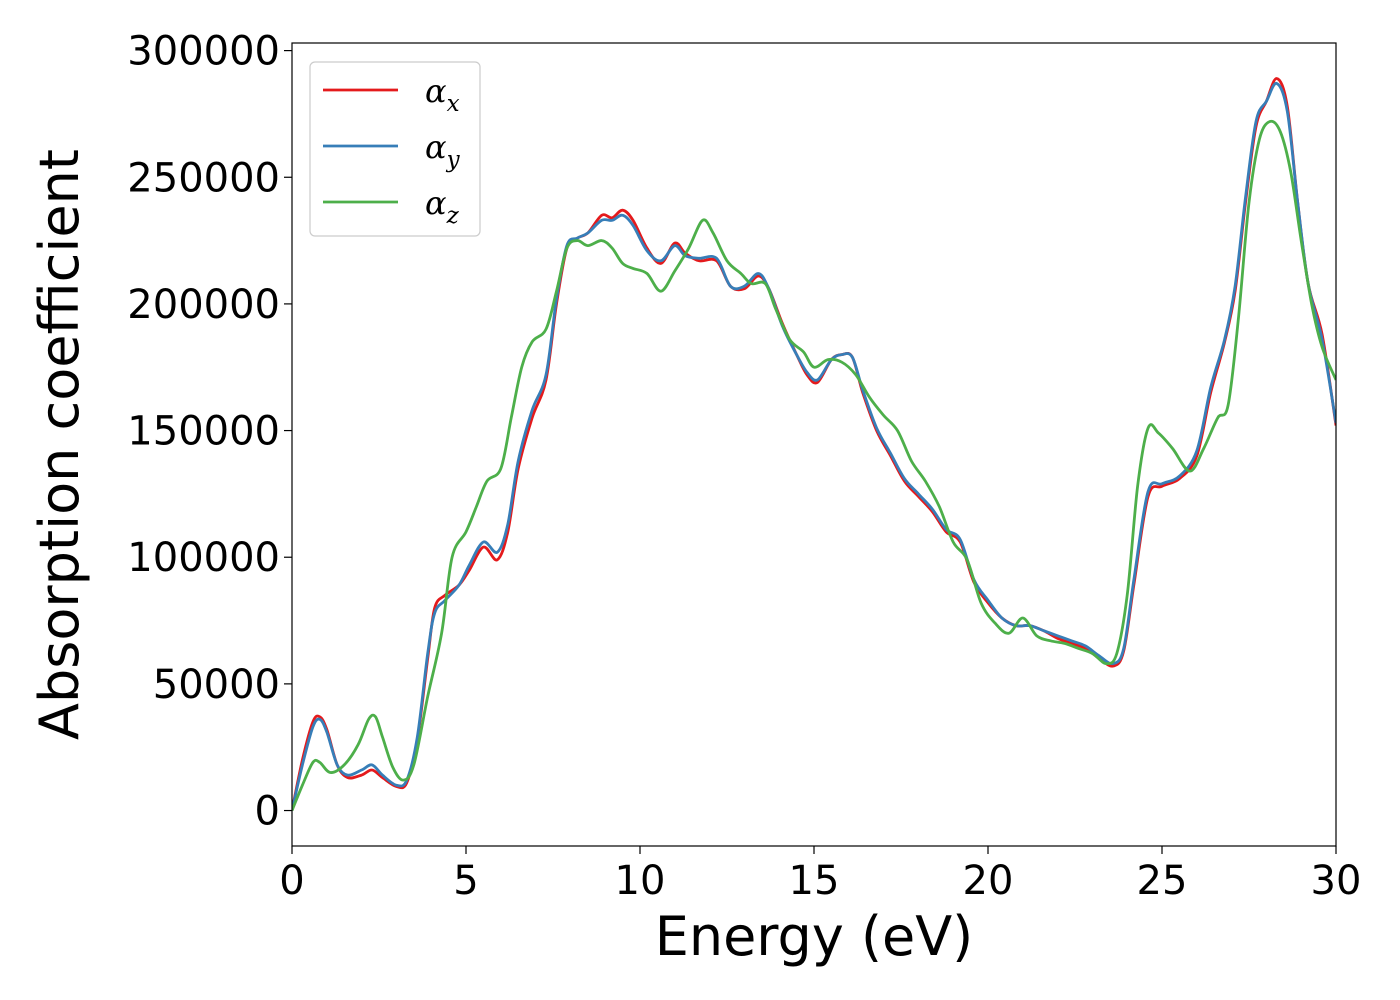  What do you see at coordinates (291, 881) in the screenshot?
I see `x-tick-label: 0` at bounding box center [291, 881].